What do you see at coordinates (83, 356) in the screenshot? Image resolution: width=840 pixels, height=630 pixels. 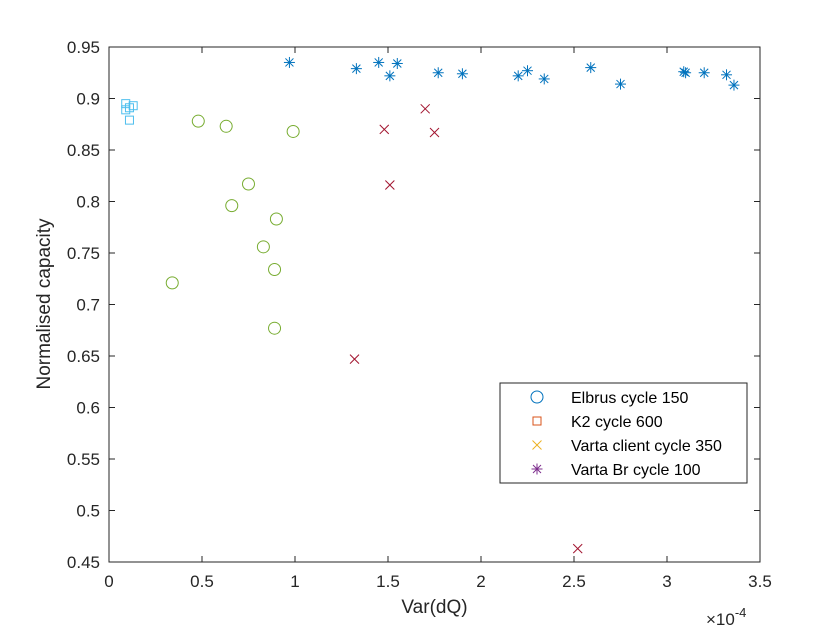 I see `y-tick-label: 0.65` at bounding box center [83, 356].